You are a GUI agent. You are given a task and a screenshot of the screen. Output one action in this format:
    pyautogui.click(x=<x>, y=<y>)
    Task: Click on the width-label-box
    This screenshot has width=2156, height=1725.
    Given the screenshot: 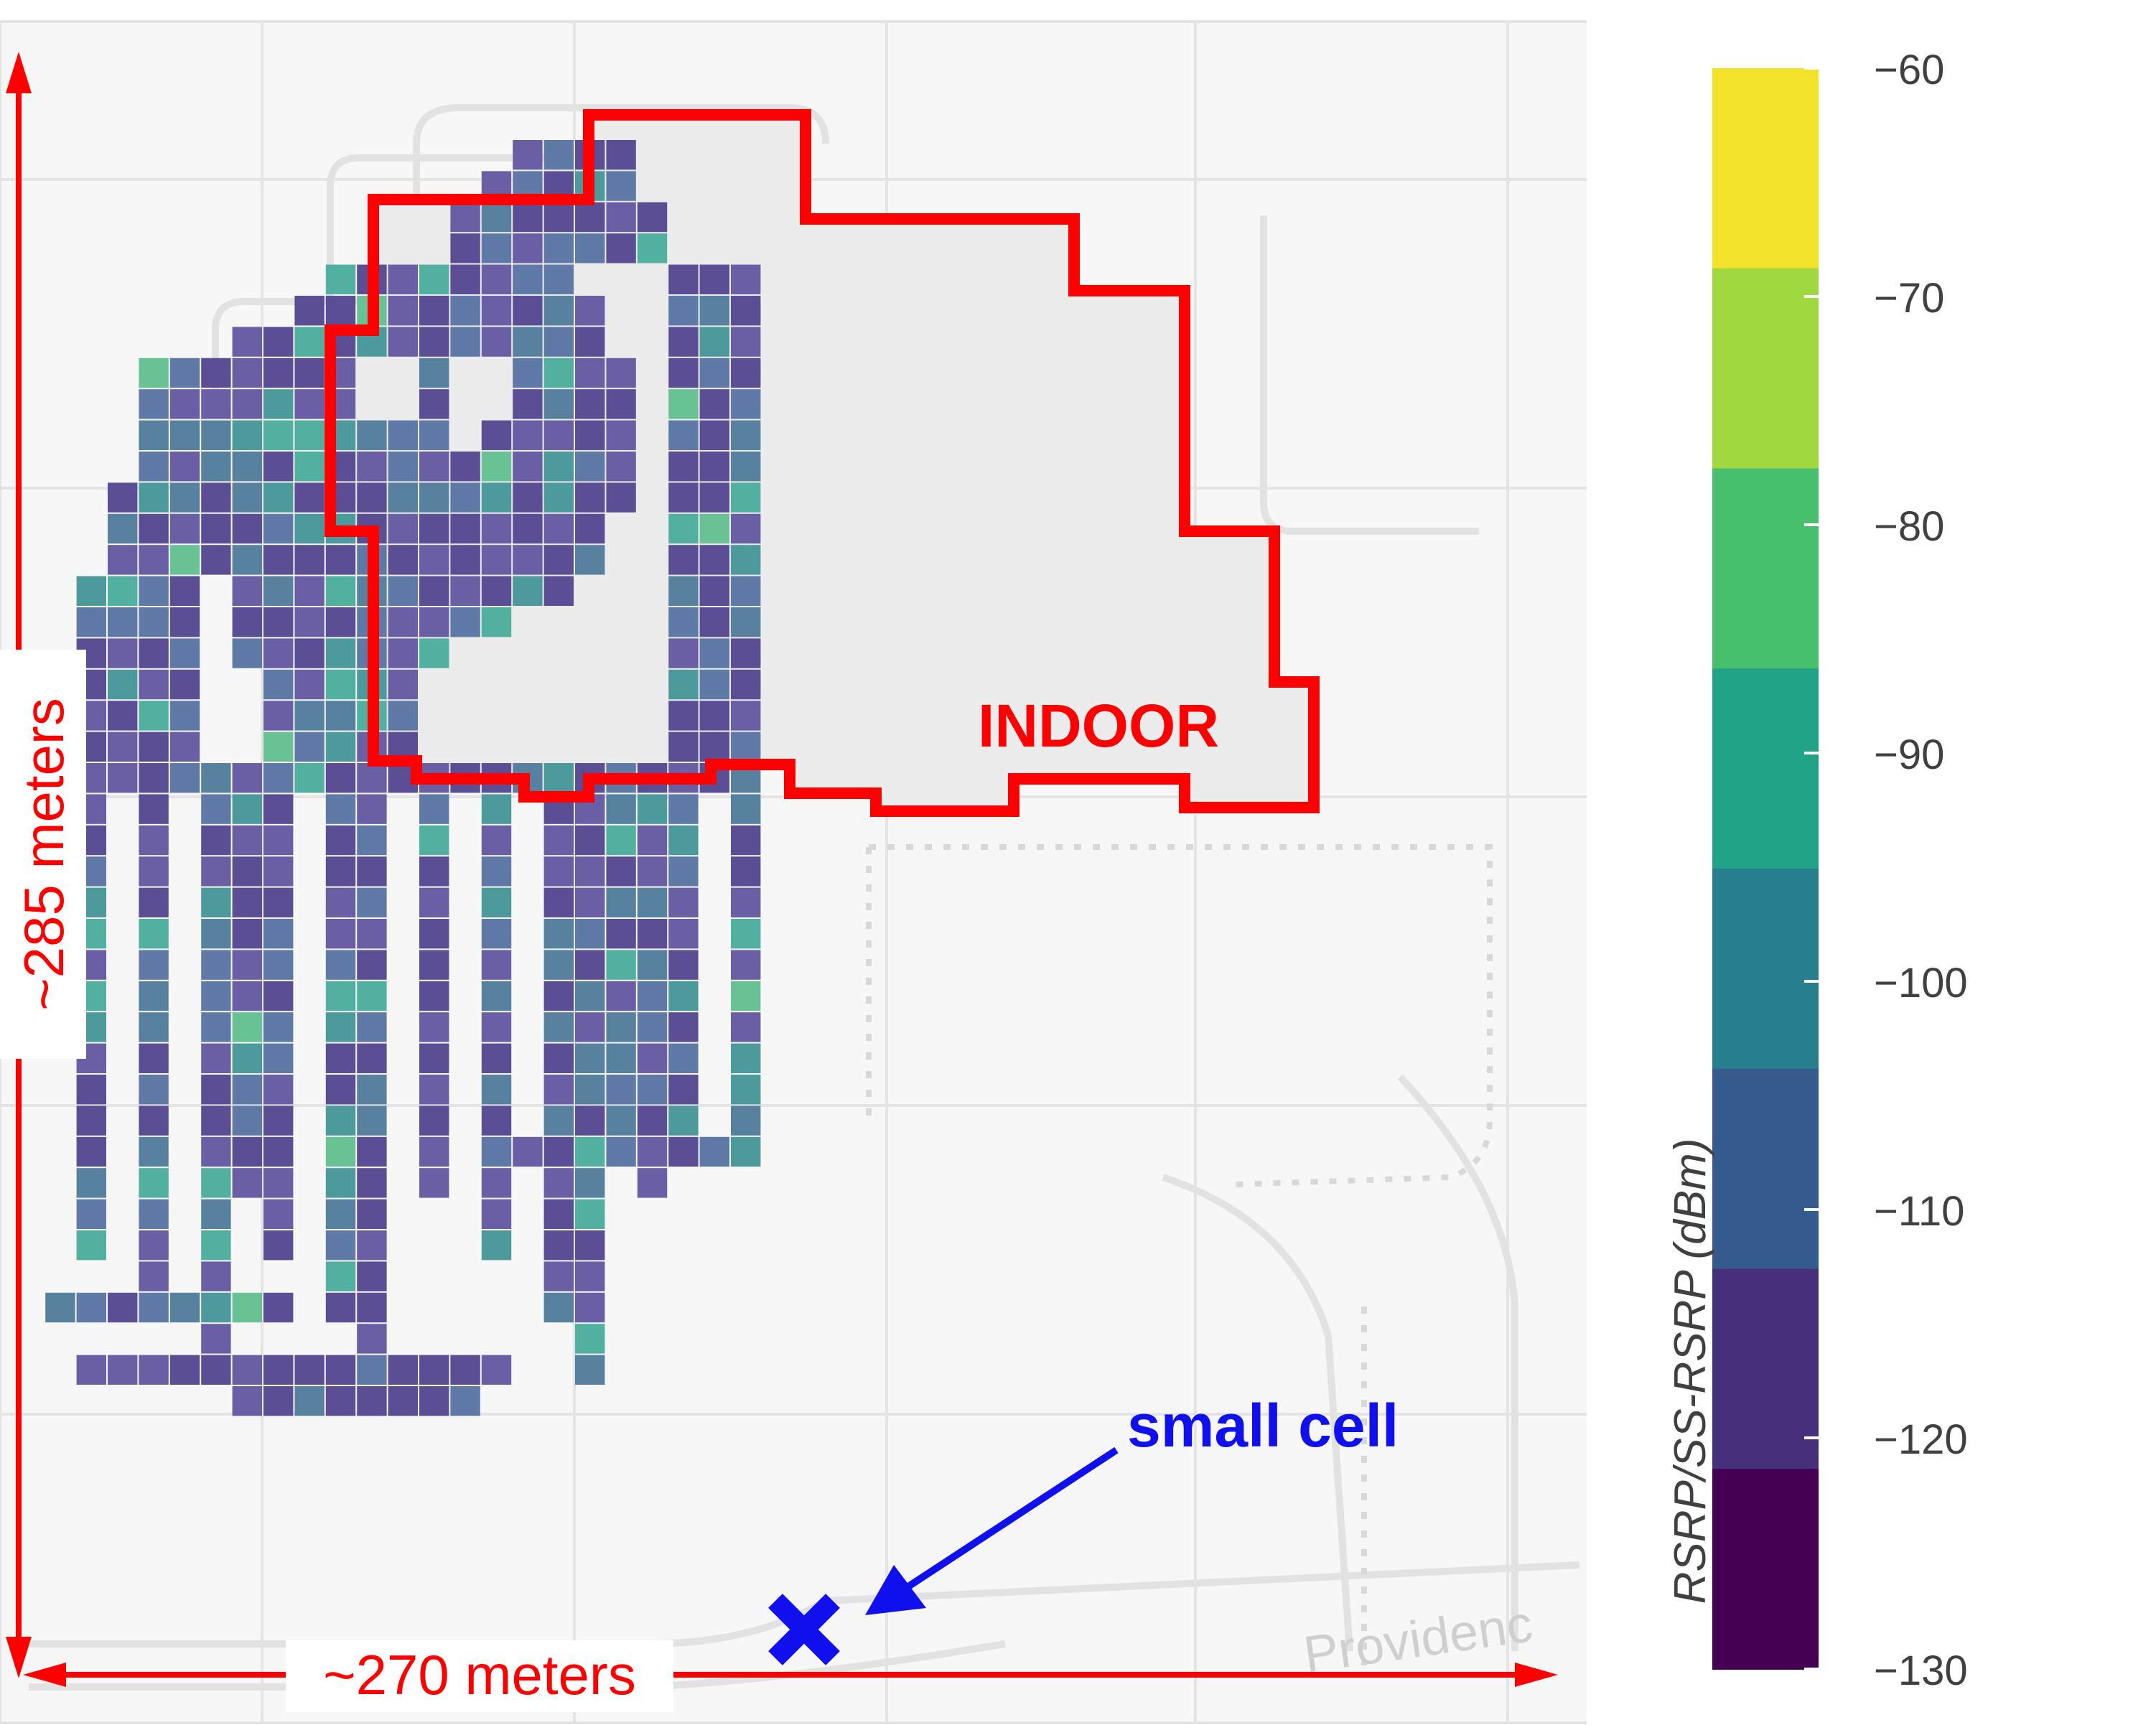 What is the action you would take?
    pyautogui.click(x=479, y=1676)
    